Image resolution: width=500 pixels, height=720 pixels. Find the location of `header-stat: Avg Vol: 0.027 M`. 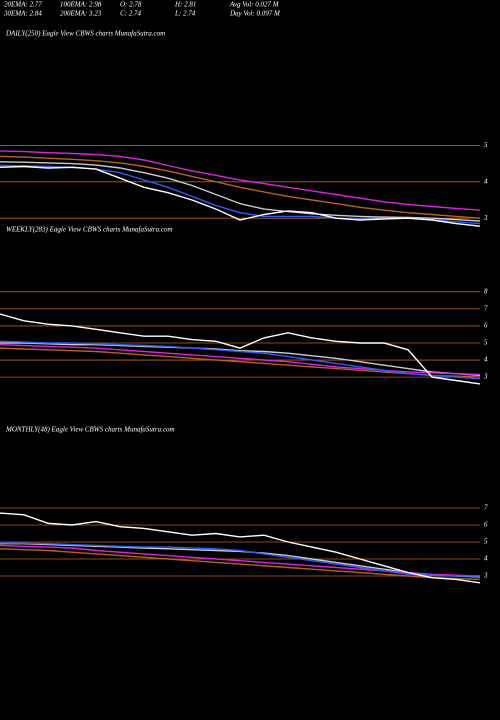

header-stat: Avg Vol: 0.027 M is located at coordinates (254, 5).